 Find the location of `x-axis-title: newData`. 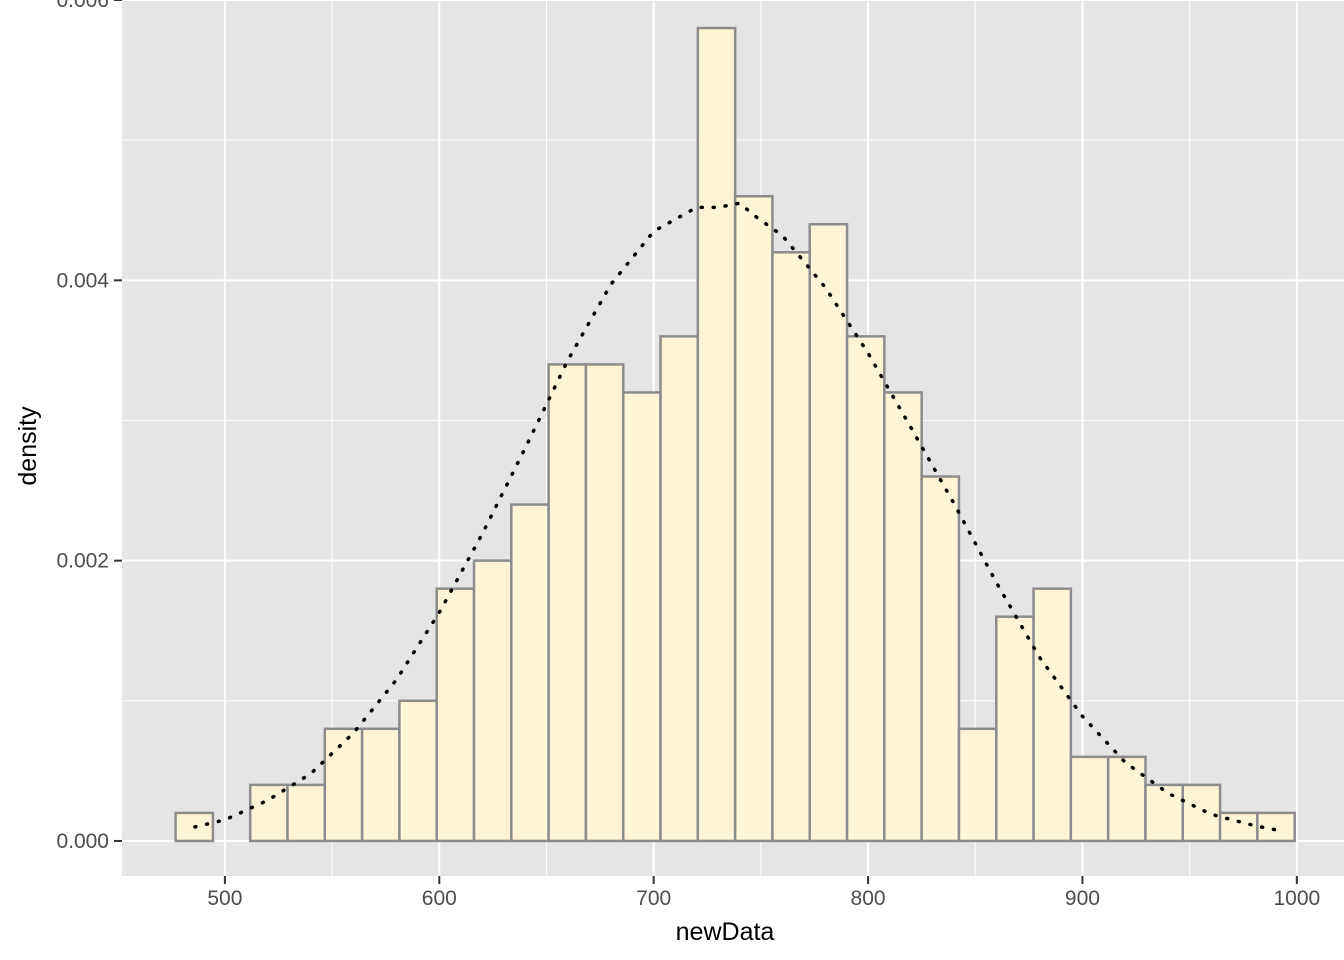

x-axis-title: newData is located at coordinates (725, 932).